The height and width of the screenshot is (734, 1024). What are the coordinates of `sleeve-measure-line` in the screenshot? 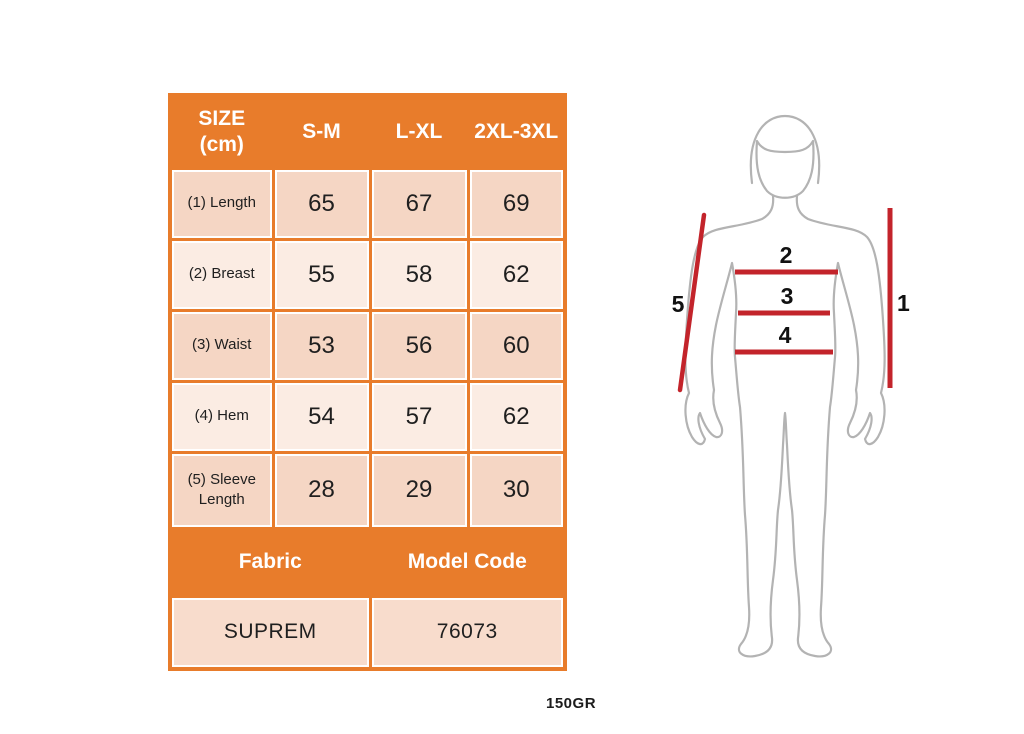 It's located at (692, 302).